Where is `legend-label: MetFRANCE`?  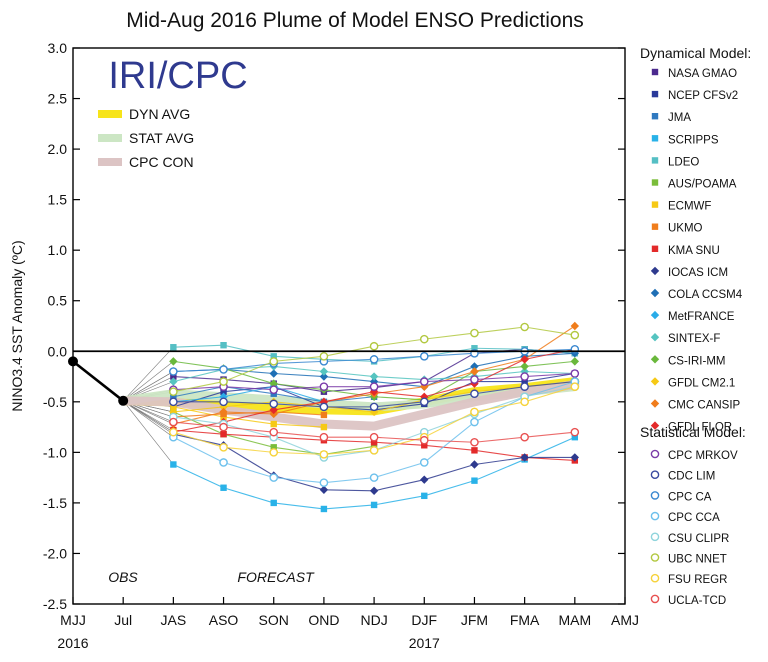
legend-label: MetFRANCE is located at coordinates (701, 317).